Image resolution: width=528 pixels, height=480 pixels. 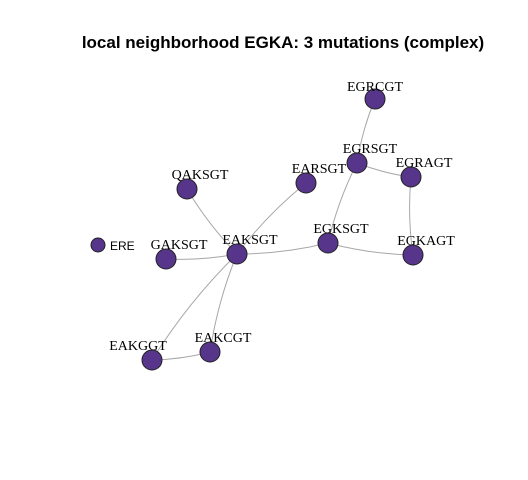 I want to click on node: GAKSGT, so click(x=179, y=254).